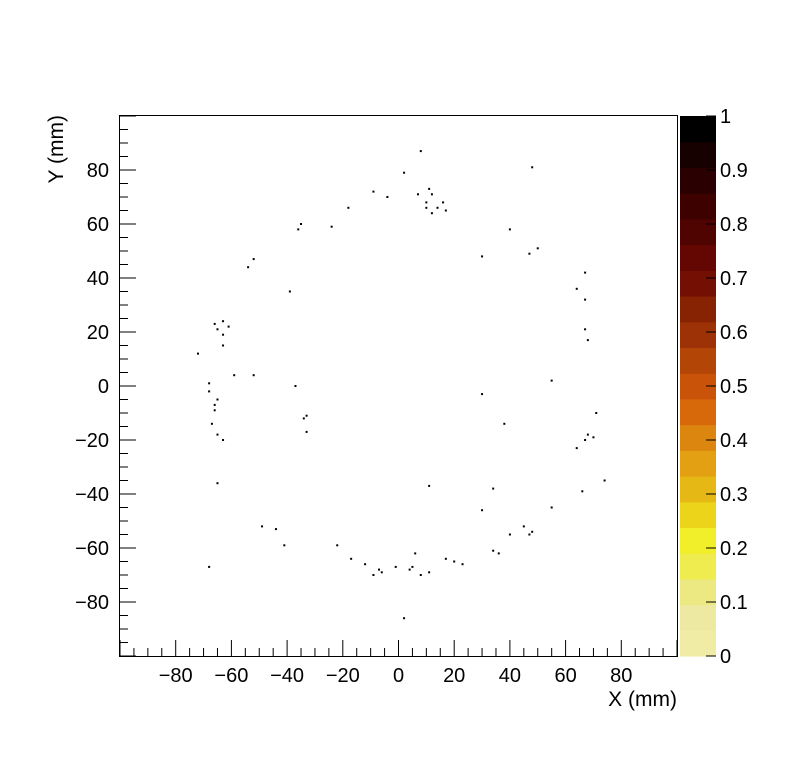  Describe the element at coordinates (343, 676) in the screenshot. I see `x-tick-label-3: −20` at that location.